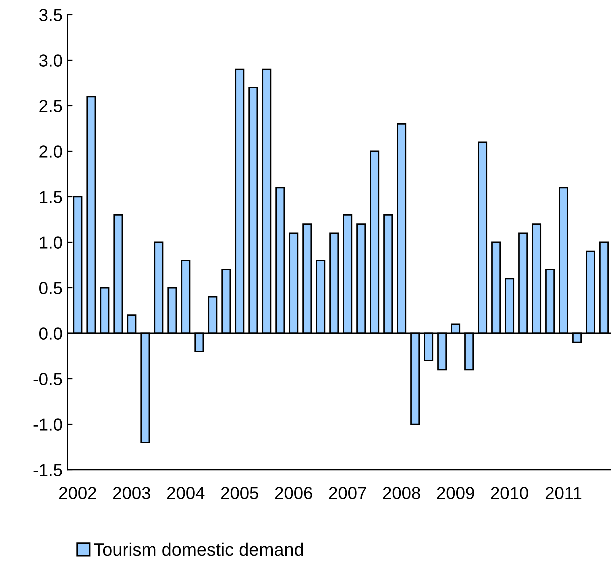 This screenshot has width=611, height=576. I want to click on x-tick-label: 2011, so click(564, 493).